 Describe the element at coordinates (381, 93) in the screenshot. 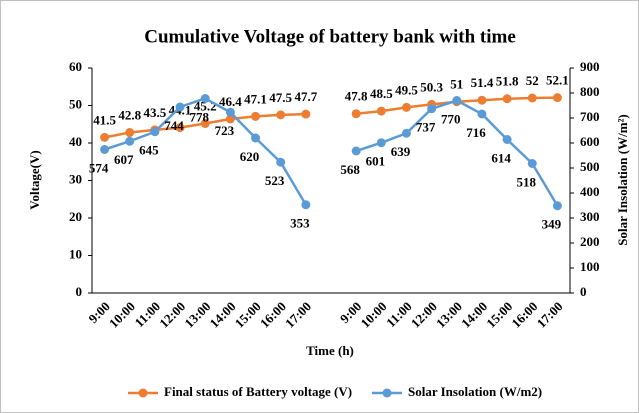

I see `data-label: 48.5` at that location.